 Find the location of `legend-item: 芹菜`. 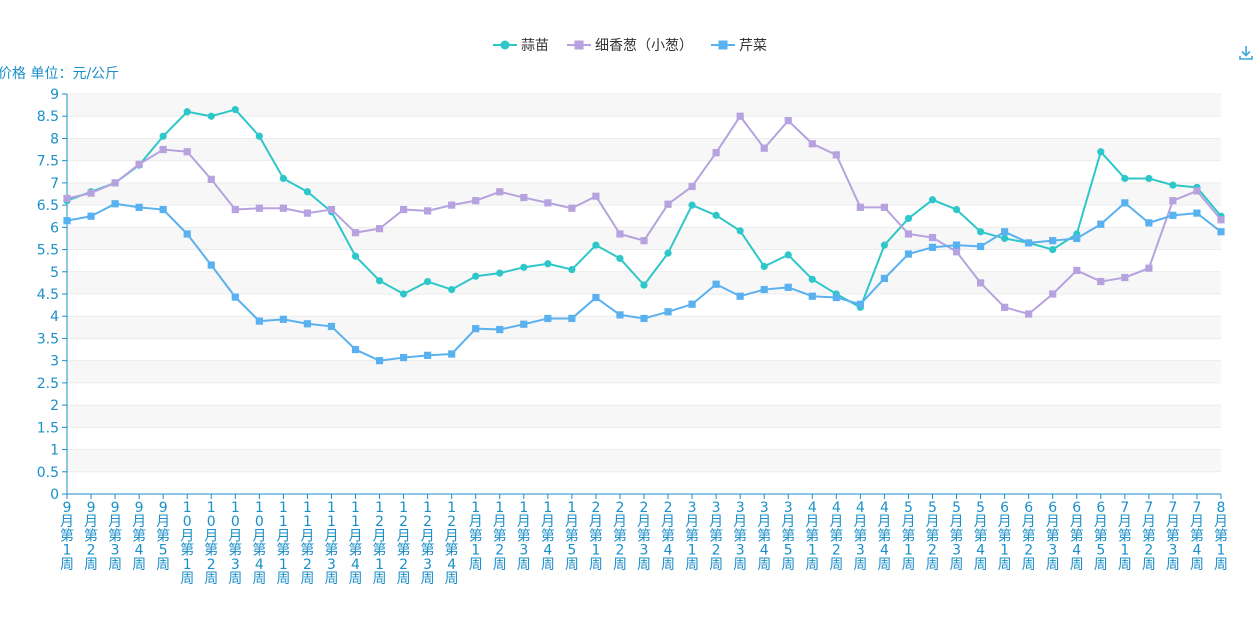

legend-item: 芹菜 is located at coordinates (739, 46).